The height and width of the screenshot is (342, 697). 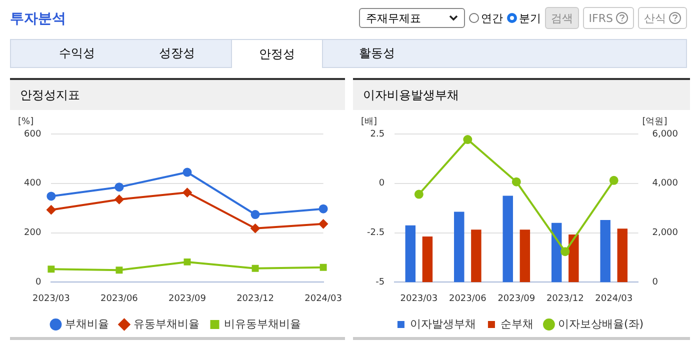 I want to click on text: 안정성, so click(x=277, y=53).